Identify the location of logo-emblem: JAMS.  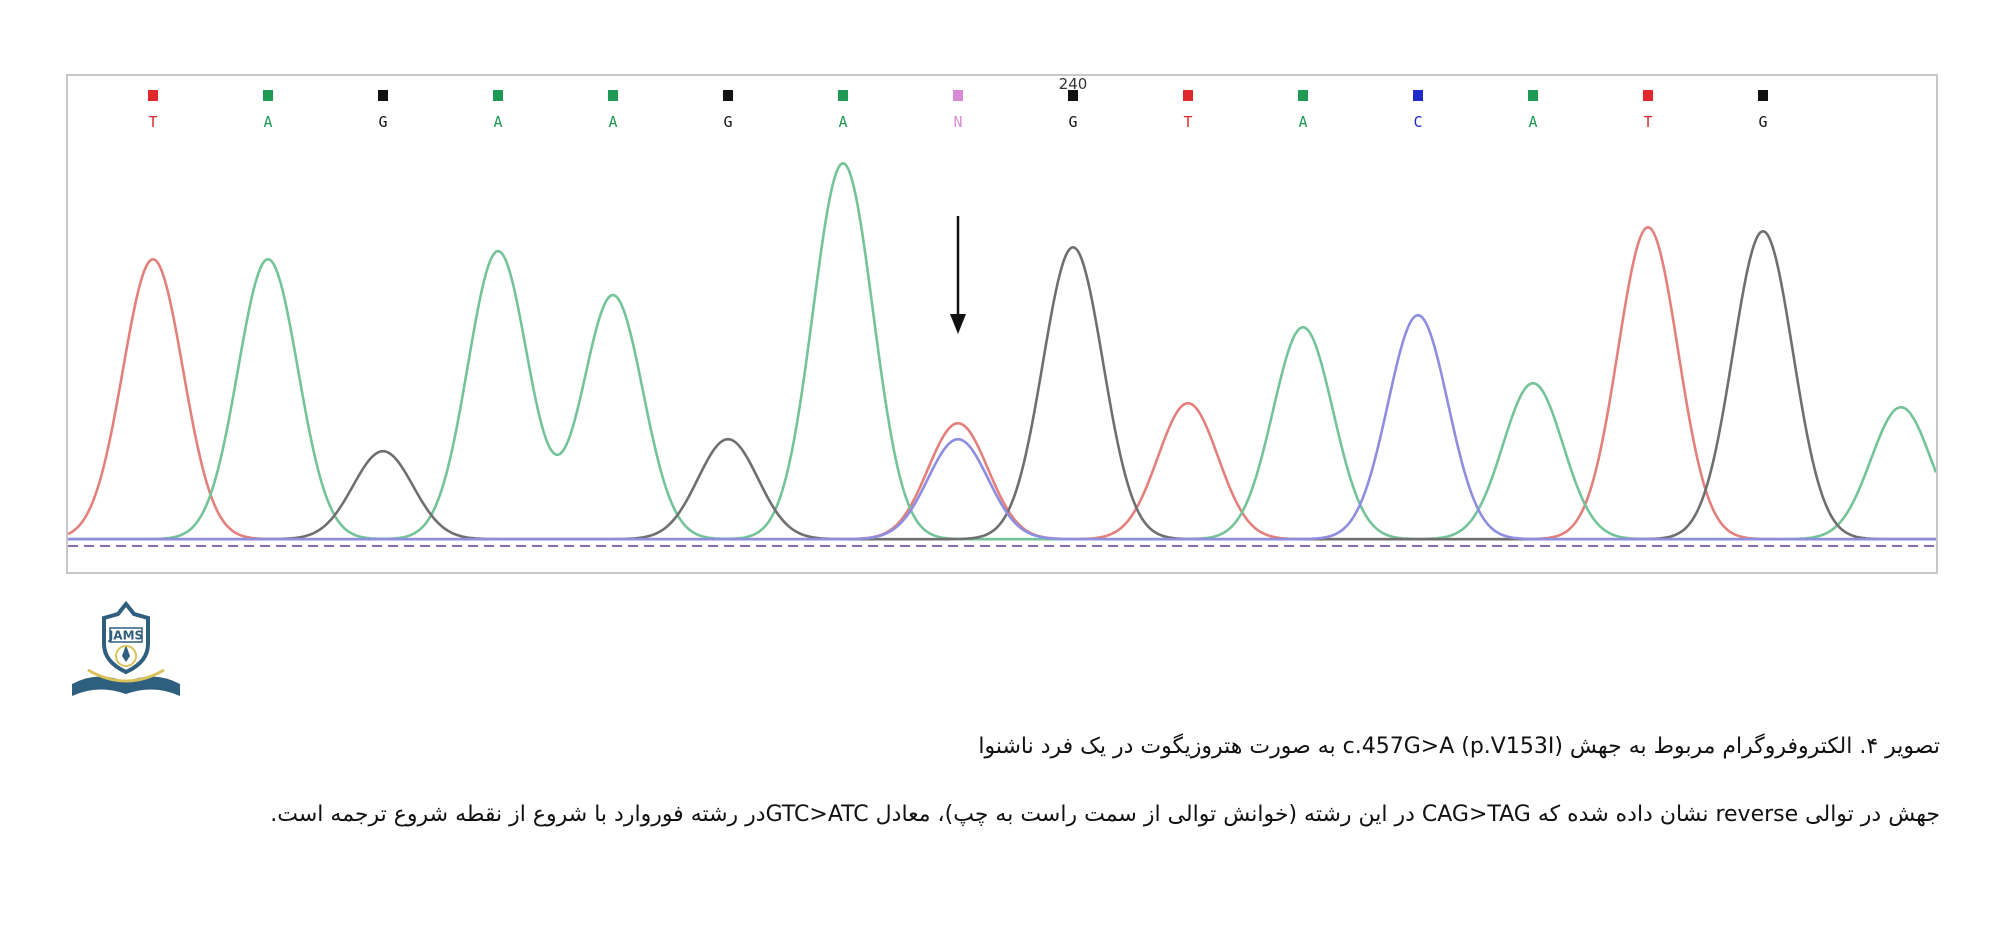
(126, 648).